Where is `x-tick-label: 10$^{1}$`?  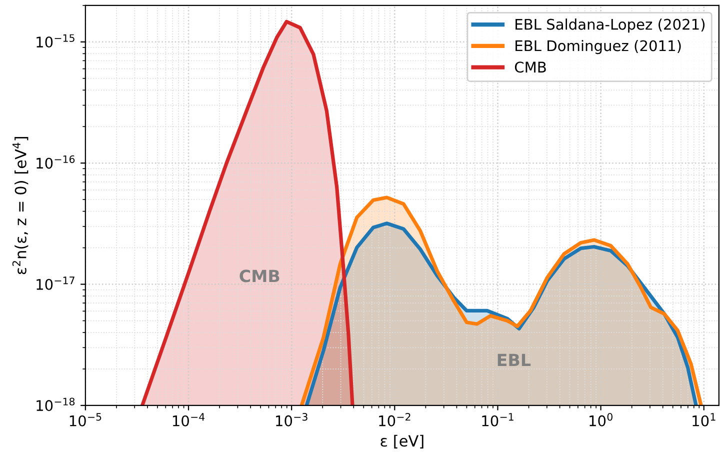
x-tick-label: 10$^{1}$ is located at coordinates (704, 419).